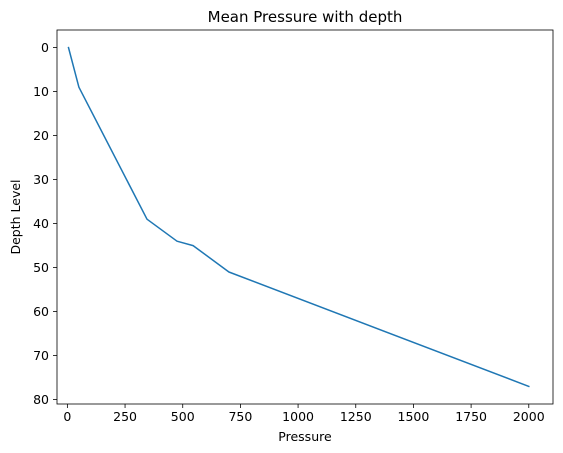 The image size is (563, 453). Describe the element at coordinates (41, 91) in the screenshot. I see `y-tick-label: 10` at that location.